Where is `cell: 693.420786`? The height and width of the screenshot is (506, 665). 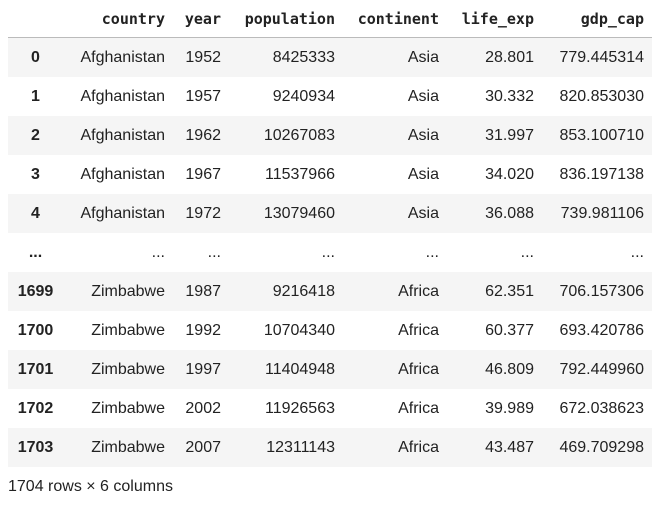 cell: 693.420786 is located at coordinates (601, 330).